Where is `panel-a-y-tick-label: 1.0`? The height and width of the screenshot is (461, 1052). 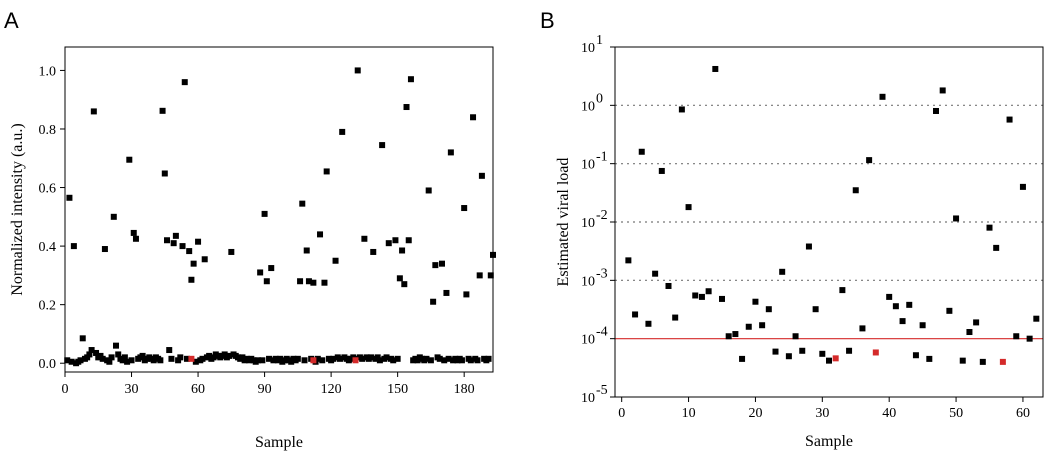
panel-a-y-tick-label: 1.0 is located at coordinates (48, 71).